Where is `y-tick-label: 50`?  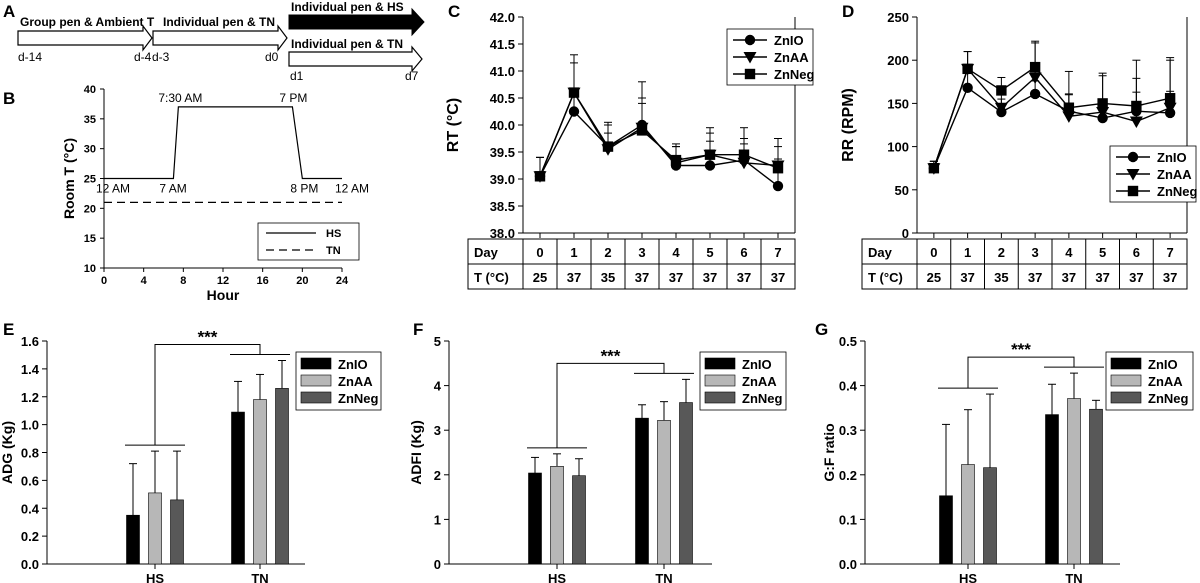 y-tick-label: 50 is located at coordinates (902, 190).